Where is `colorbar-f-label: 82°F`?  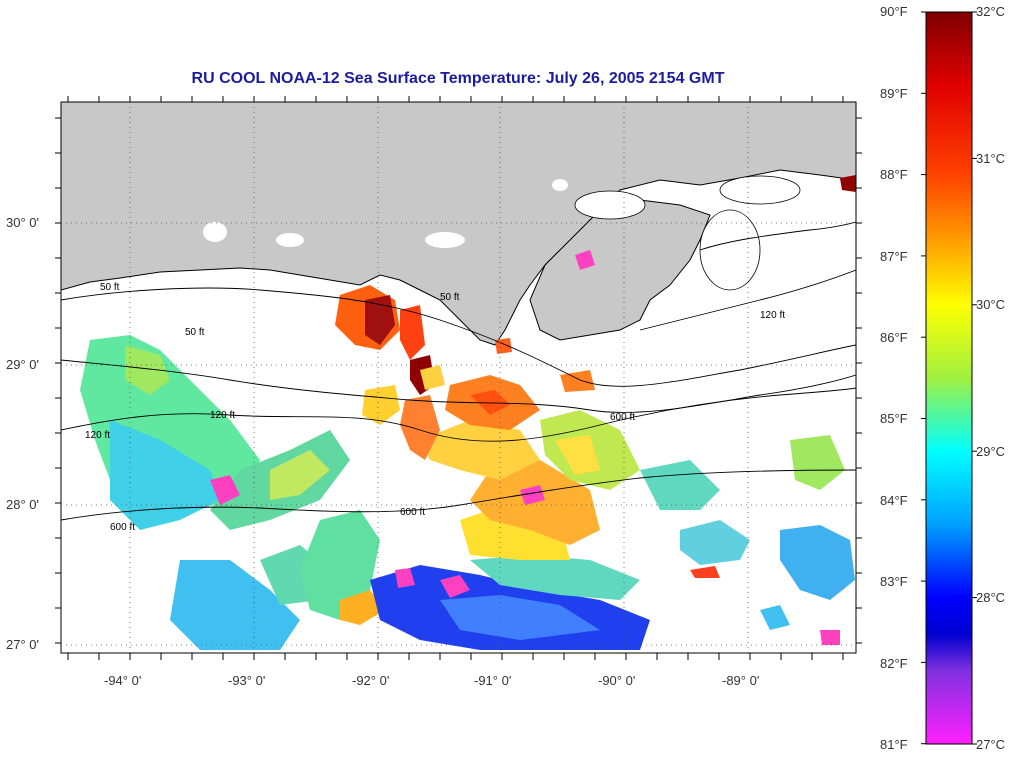
colorbar-f-label: 82°F is located at coordinates (894, 663).